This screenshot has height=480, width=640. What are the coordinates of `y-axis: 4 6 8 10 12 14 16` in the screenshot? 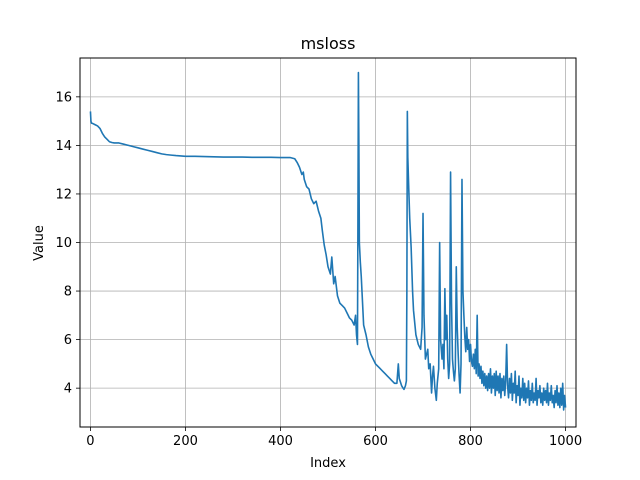 It's located at (67, 243).